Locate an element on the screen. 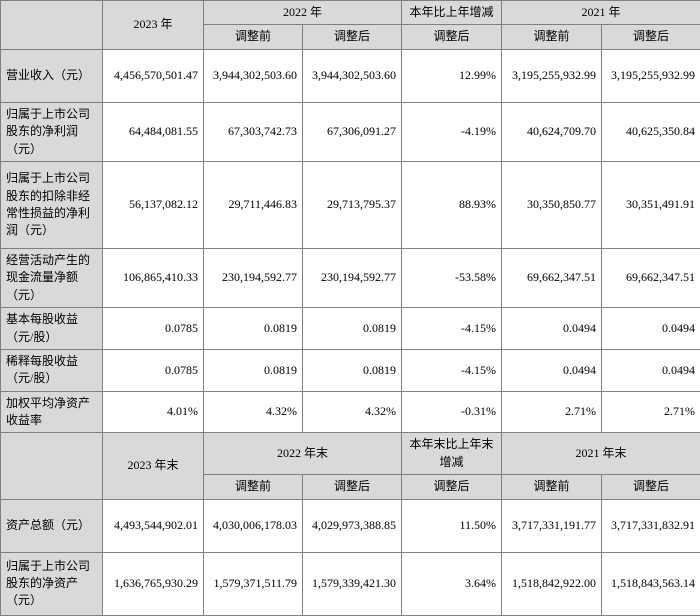 Image resolution: width=700 pixels, height=616 pixels. table_balance-value-2021-before: 3,717,331,191.77 is located at coordinates (552, 525).